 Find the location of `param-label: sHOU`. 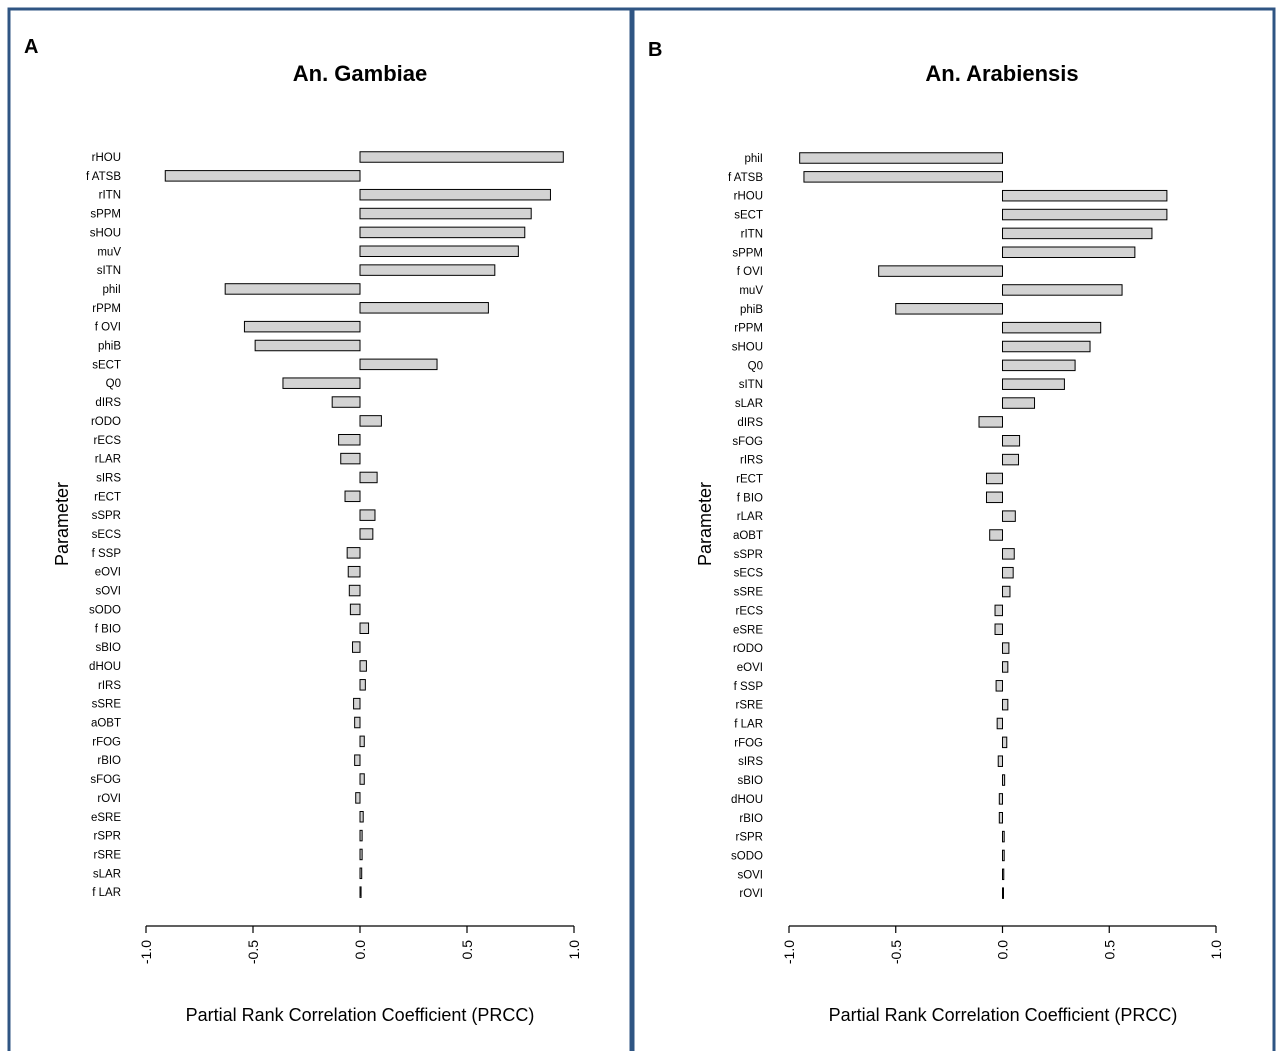

param-label: sHOU is located at coordinates (747, 348).